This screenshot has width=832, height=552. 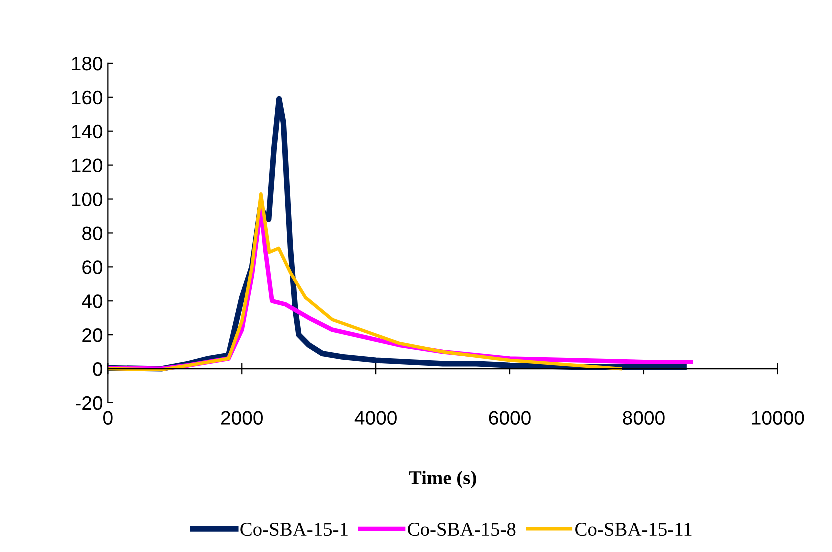 What do you see at coordinates (242, 418) in the screenshot?
I see `x-tick-label: 2000` at bounding box center [242, 418].